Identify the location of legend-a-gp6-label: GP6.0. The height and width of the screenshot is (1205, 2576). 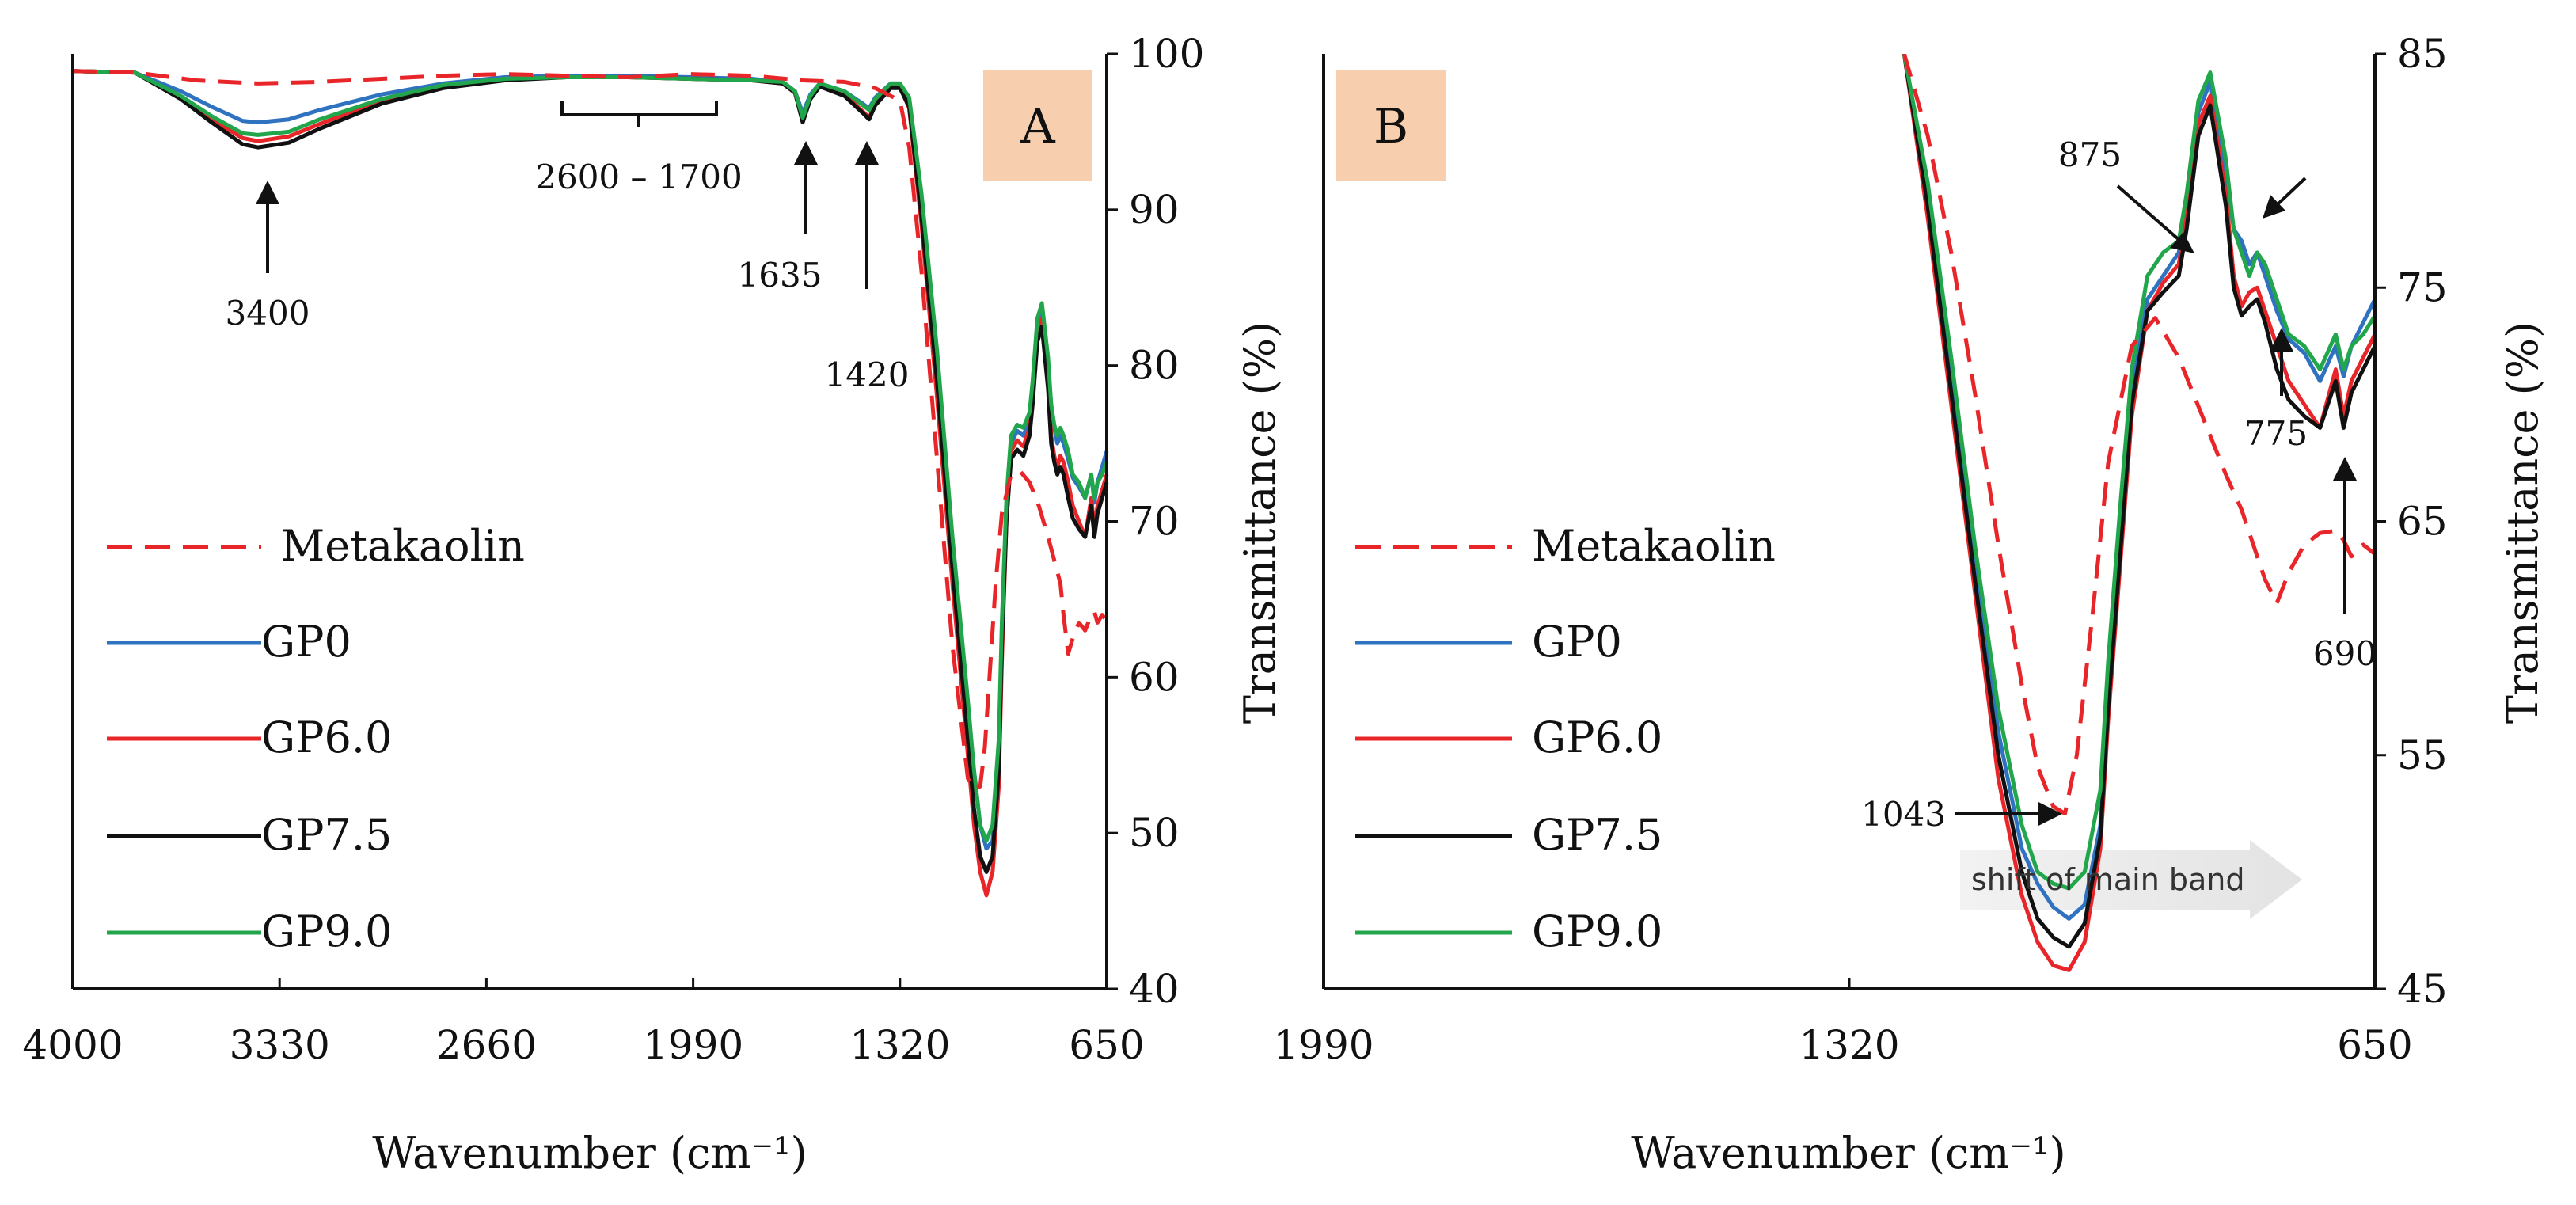
(327, 737).